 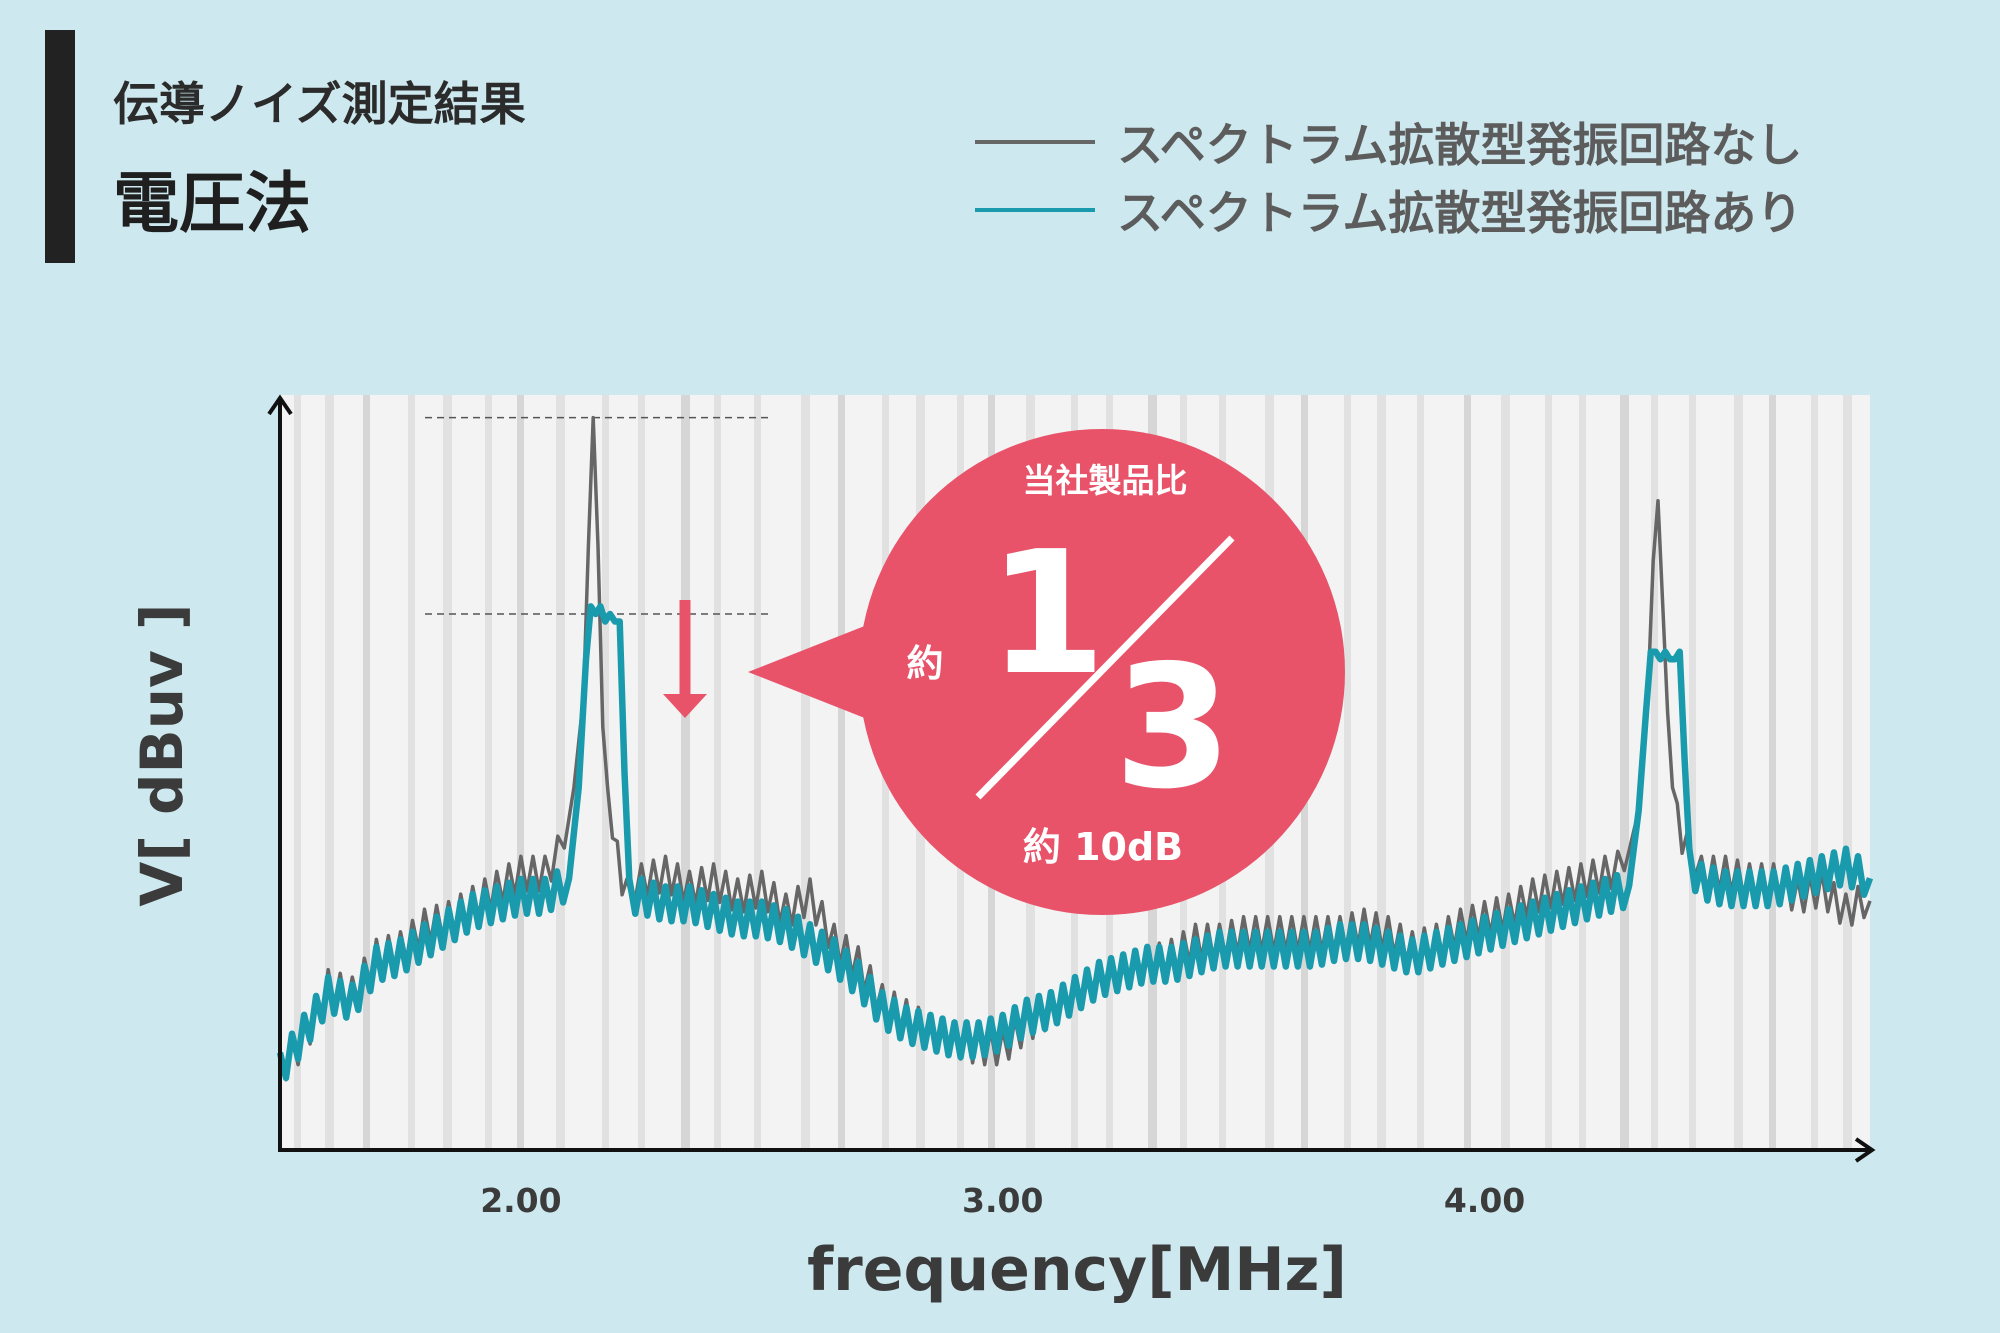 I want to click on title-accent-bar, so click(x=60, y=146).